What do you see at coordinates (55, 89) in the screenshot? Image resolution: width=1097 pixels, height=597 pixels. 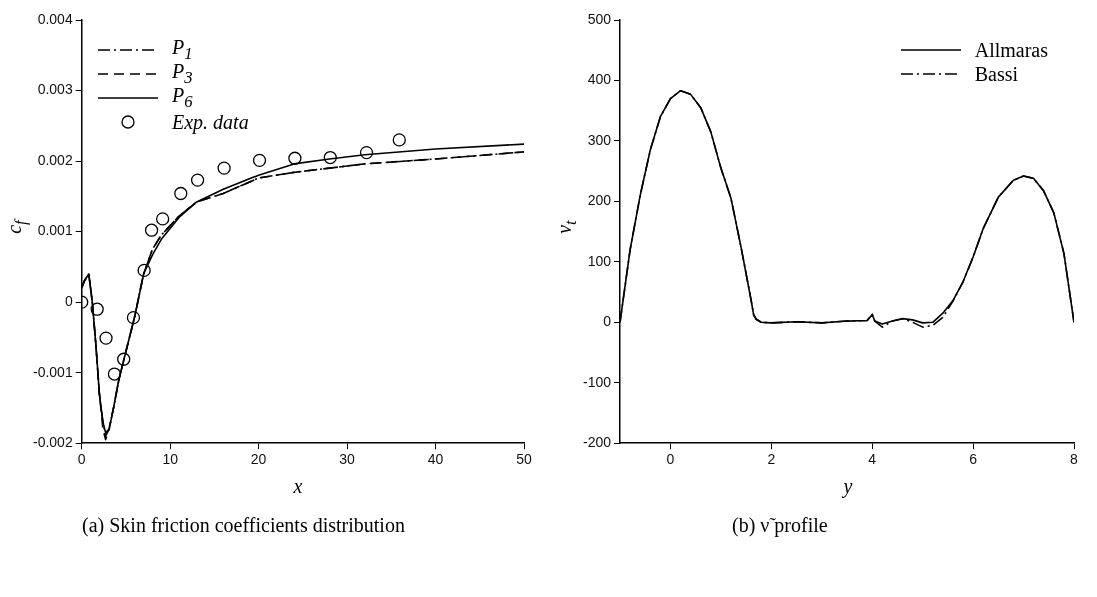 I see `y-tick-label: 0.003` at bounding box center [55, 89].